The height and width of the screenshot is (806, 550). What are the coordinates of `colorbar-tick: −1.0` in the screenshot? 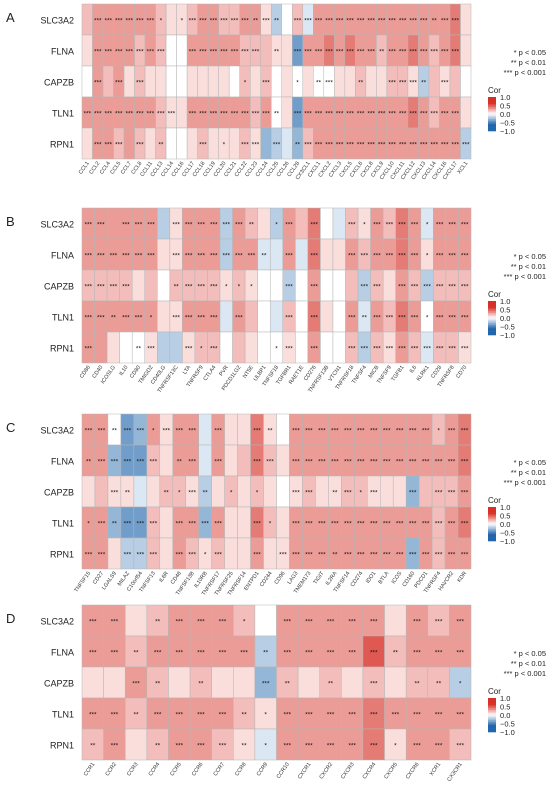 It's located at (507, 131).